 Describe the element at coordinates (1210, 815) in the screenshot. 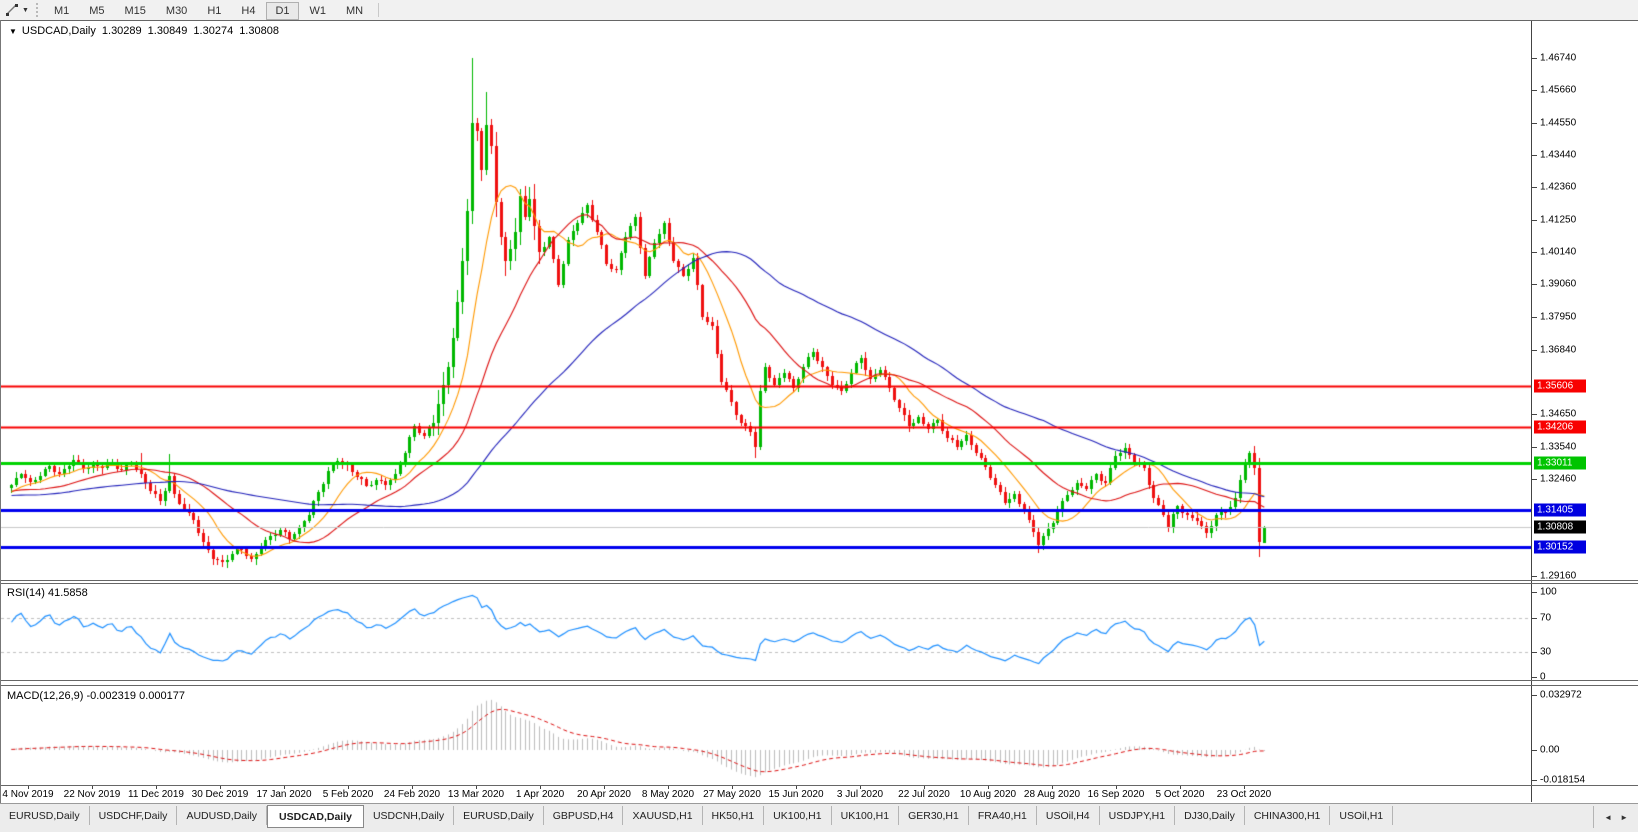

I see `chart-tab-DJ30-Daily: DJ30,Daily` at that location.